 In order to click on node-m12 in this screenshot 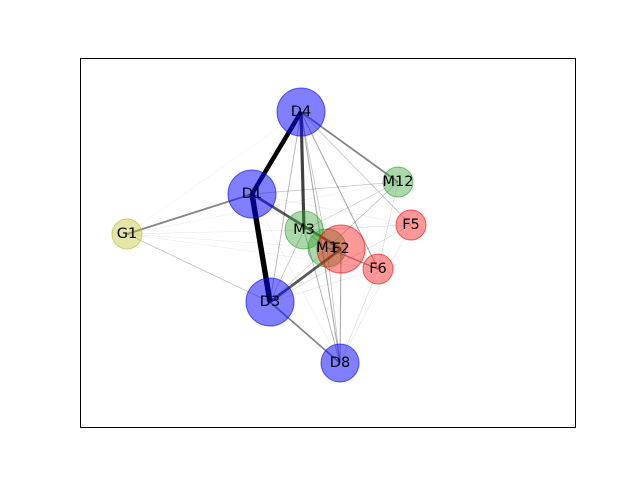, I will do `click(398, 182)`.